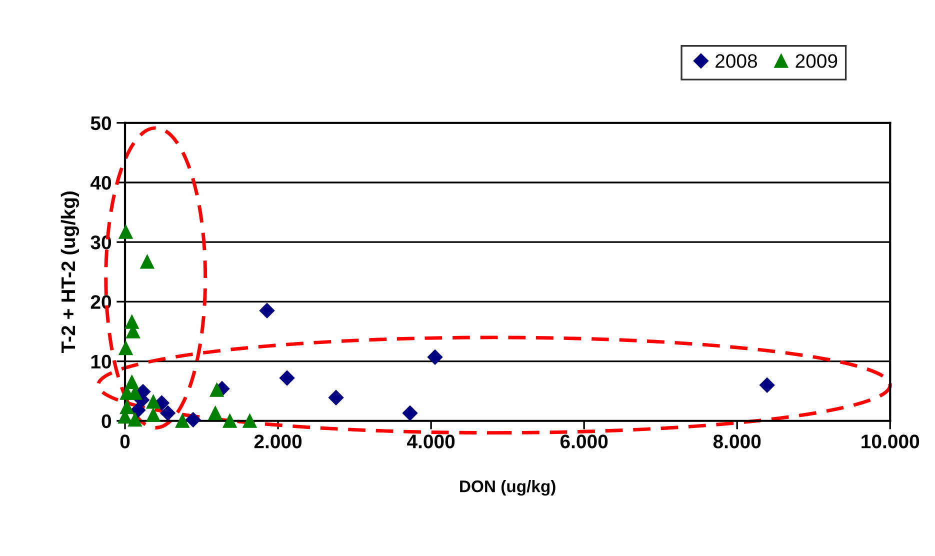 This screenshot has width=935, height=556. What do you see at coordinates (431, 441) in the screenshot?
I see `x-tick-label: 4.000` at bounding box center [431, 441].